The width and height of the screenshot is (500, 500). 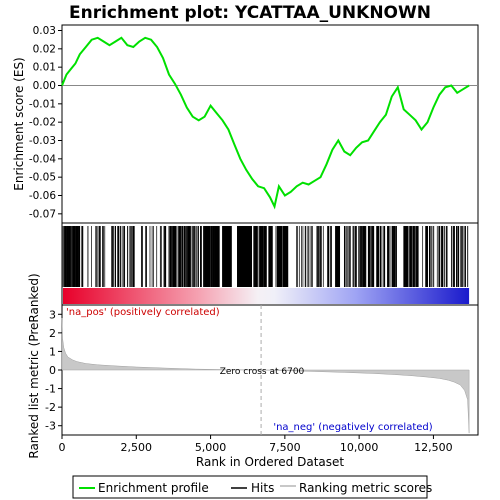 I want to click on x-tick-label: 2,500, so click(x=137, y=447).